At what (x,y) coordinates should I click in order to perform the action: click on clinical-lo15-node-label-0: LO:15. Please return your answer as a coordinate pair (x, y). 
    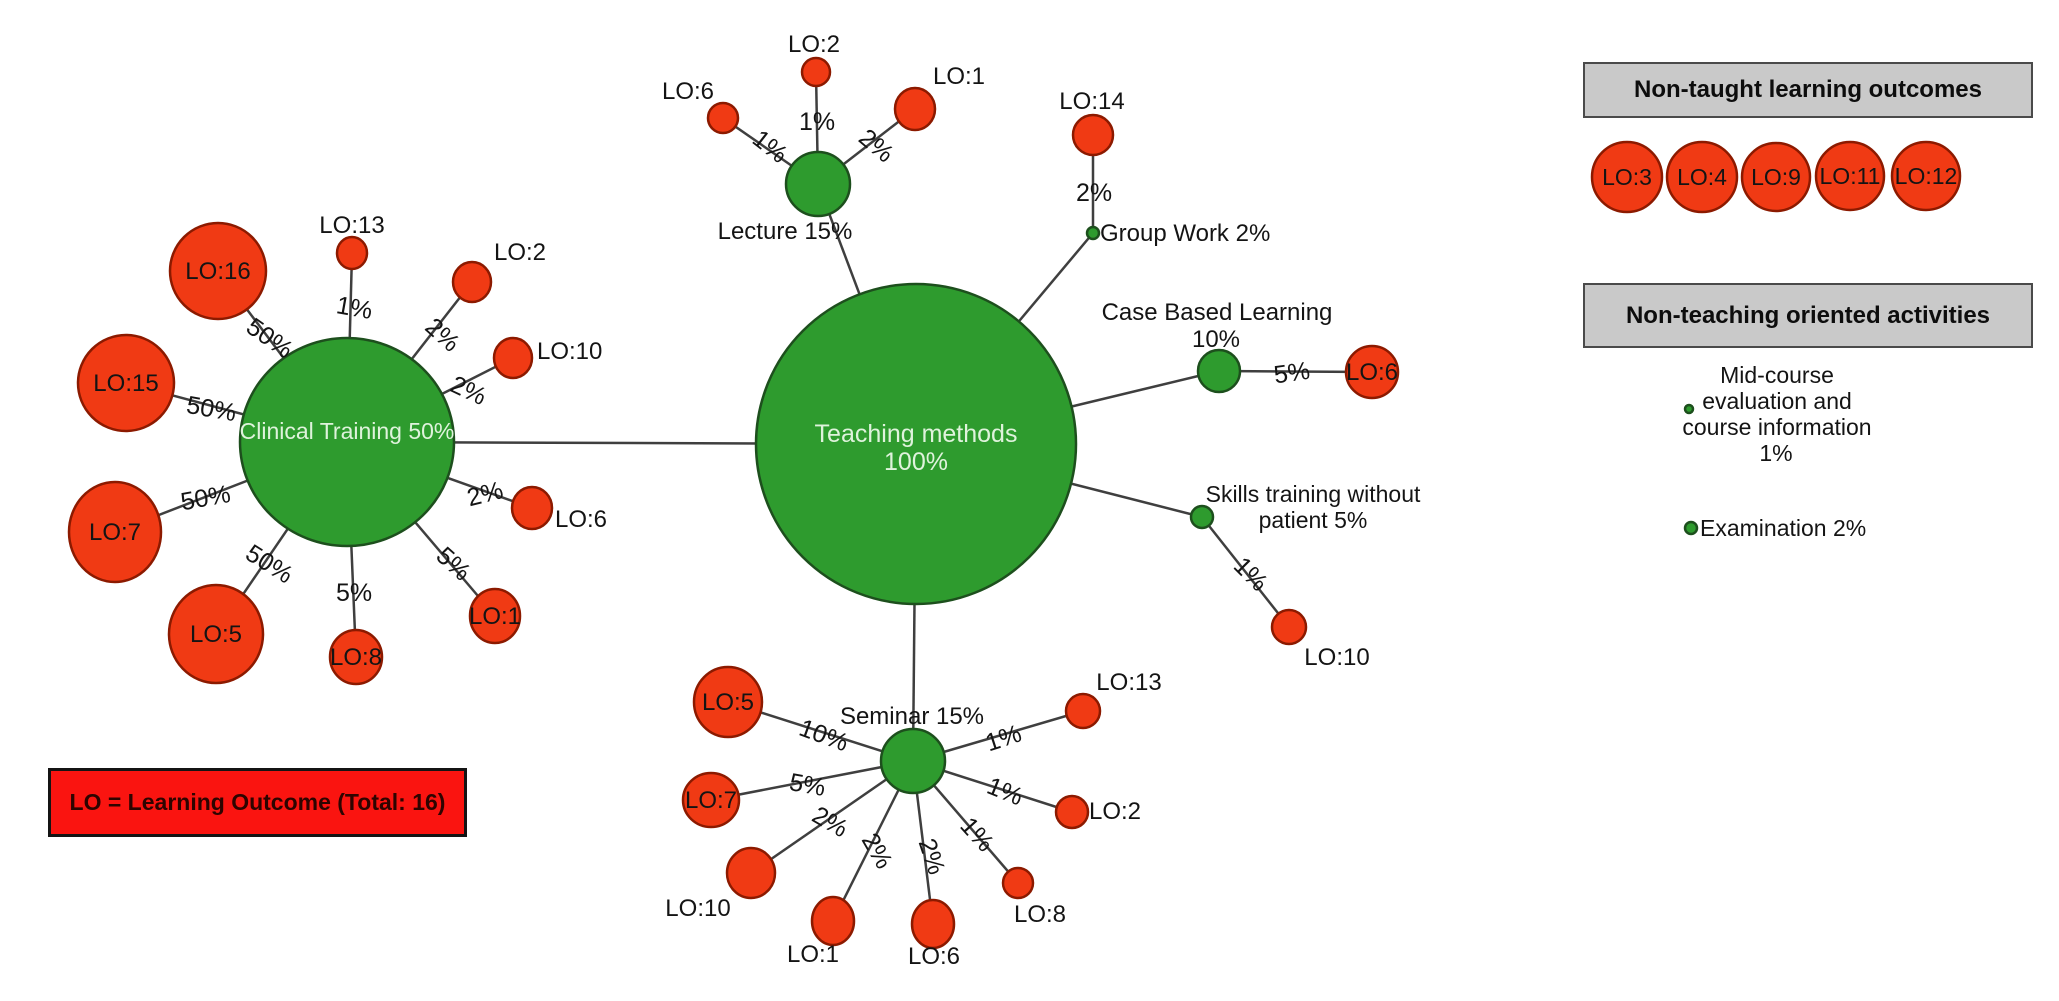
    Looking at the image, I should click on (125, 383).